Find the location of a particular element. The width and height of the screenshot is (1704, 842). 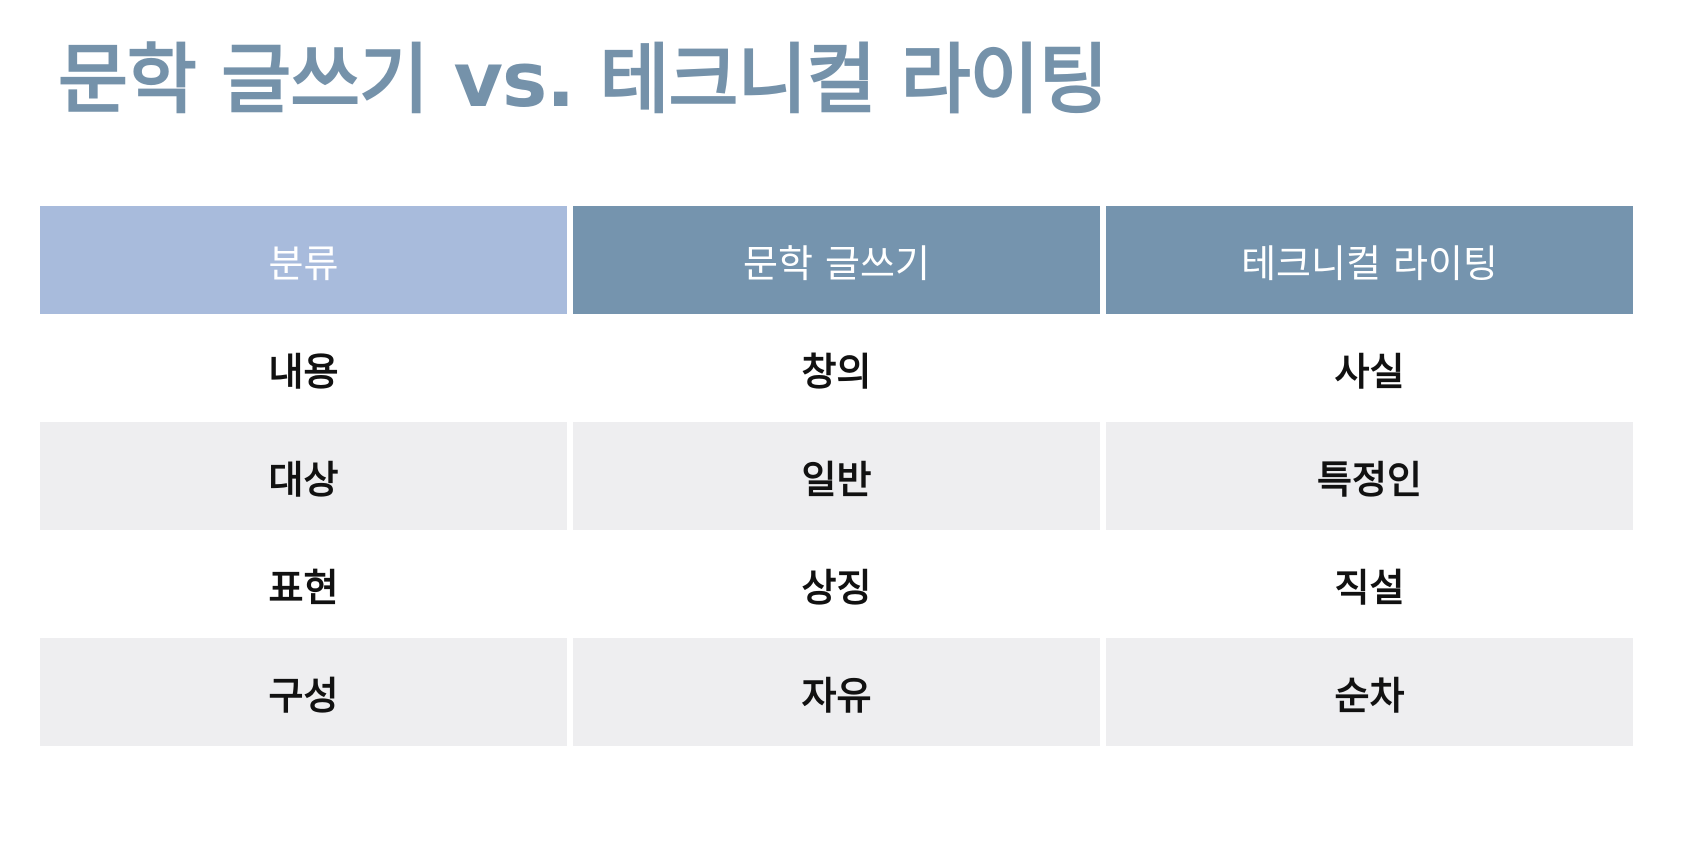

table-row: 구성 자유 순차 is located at coordinates (836, 692).